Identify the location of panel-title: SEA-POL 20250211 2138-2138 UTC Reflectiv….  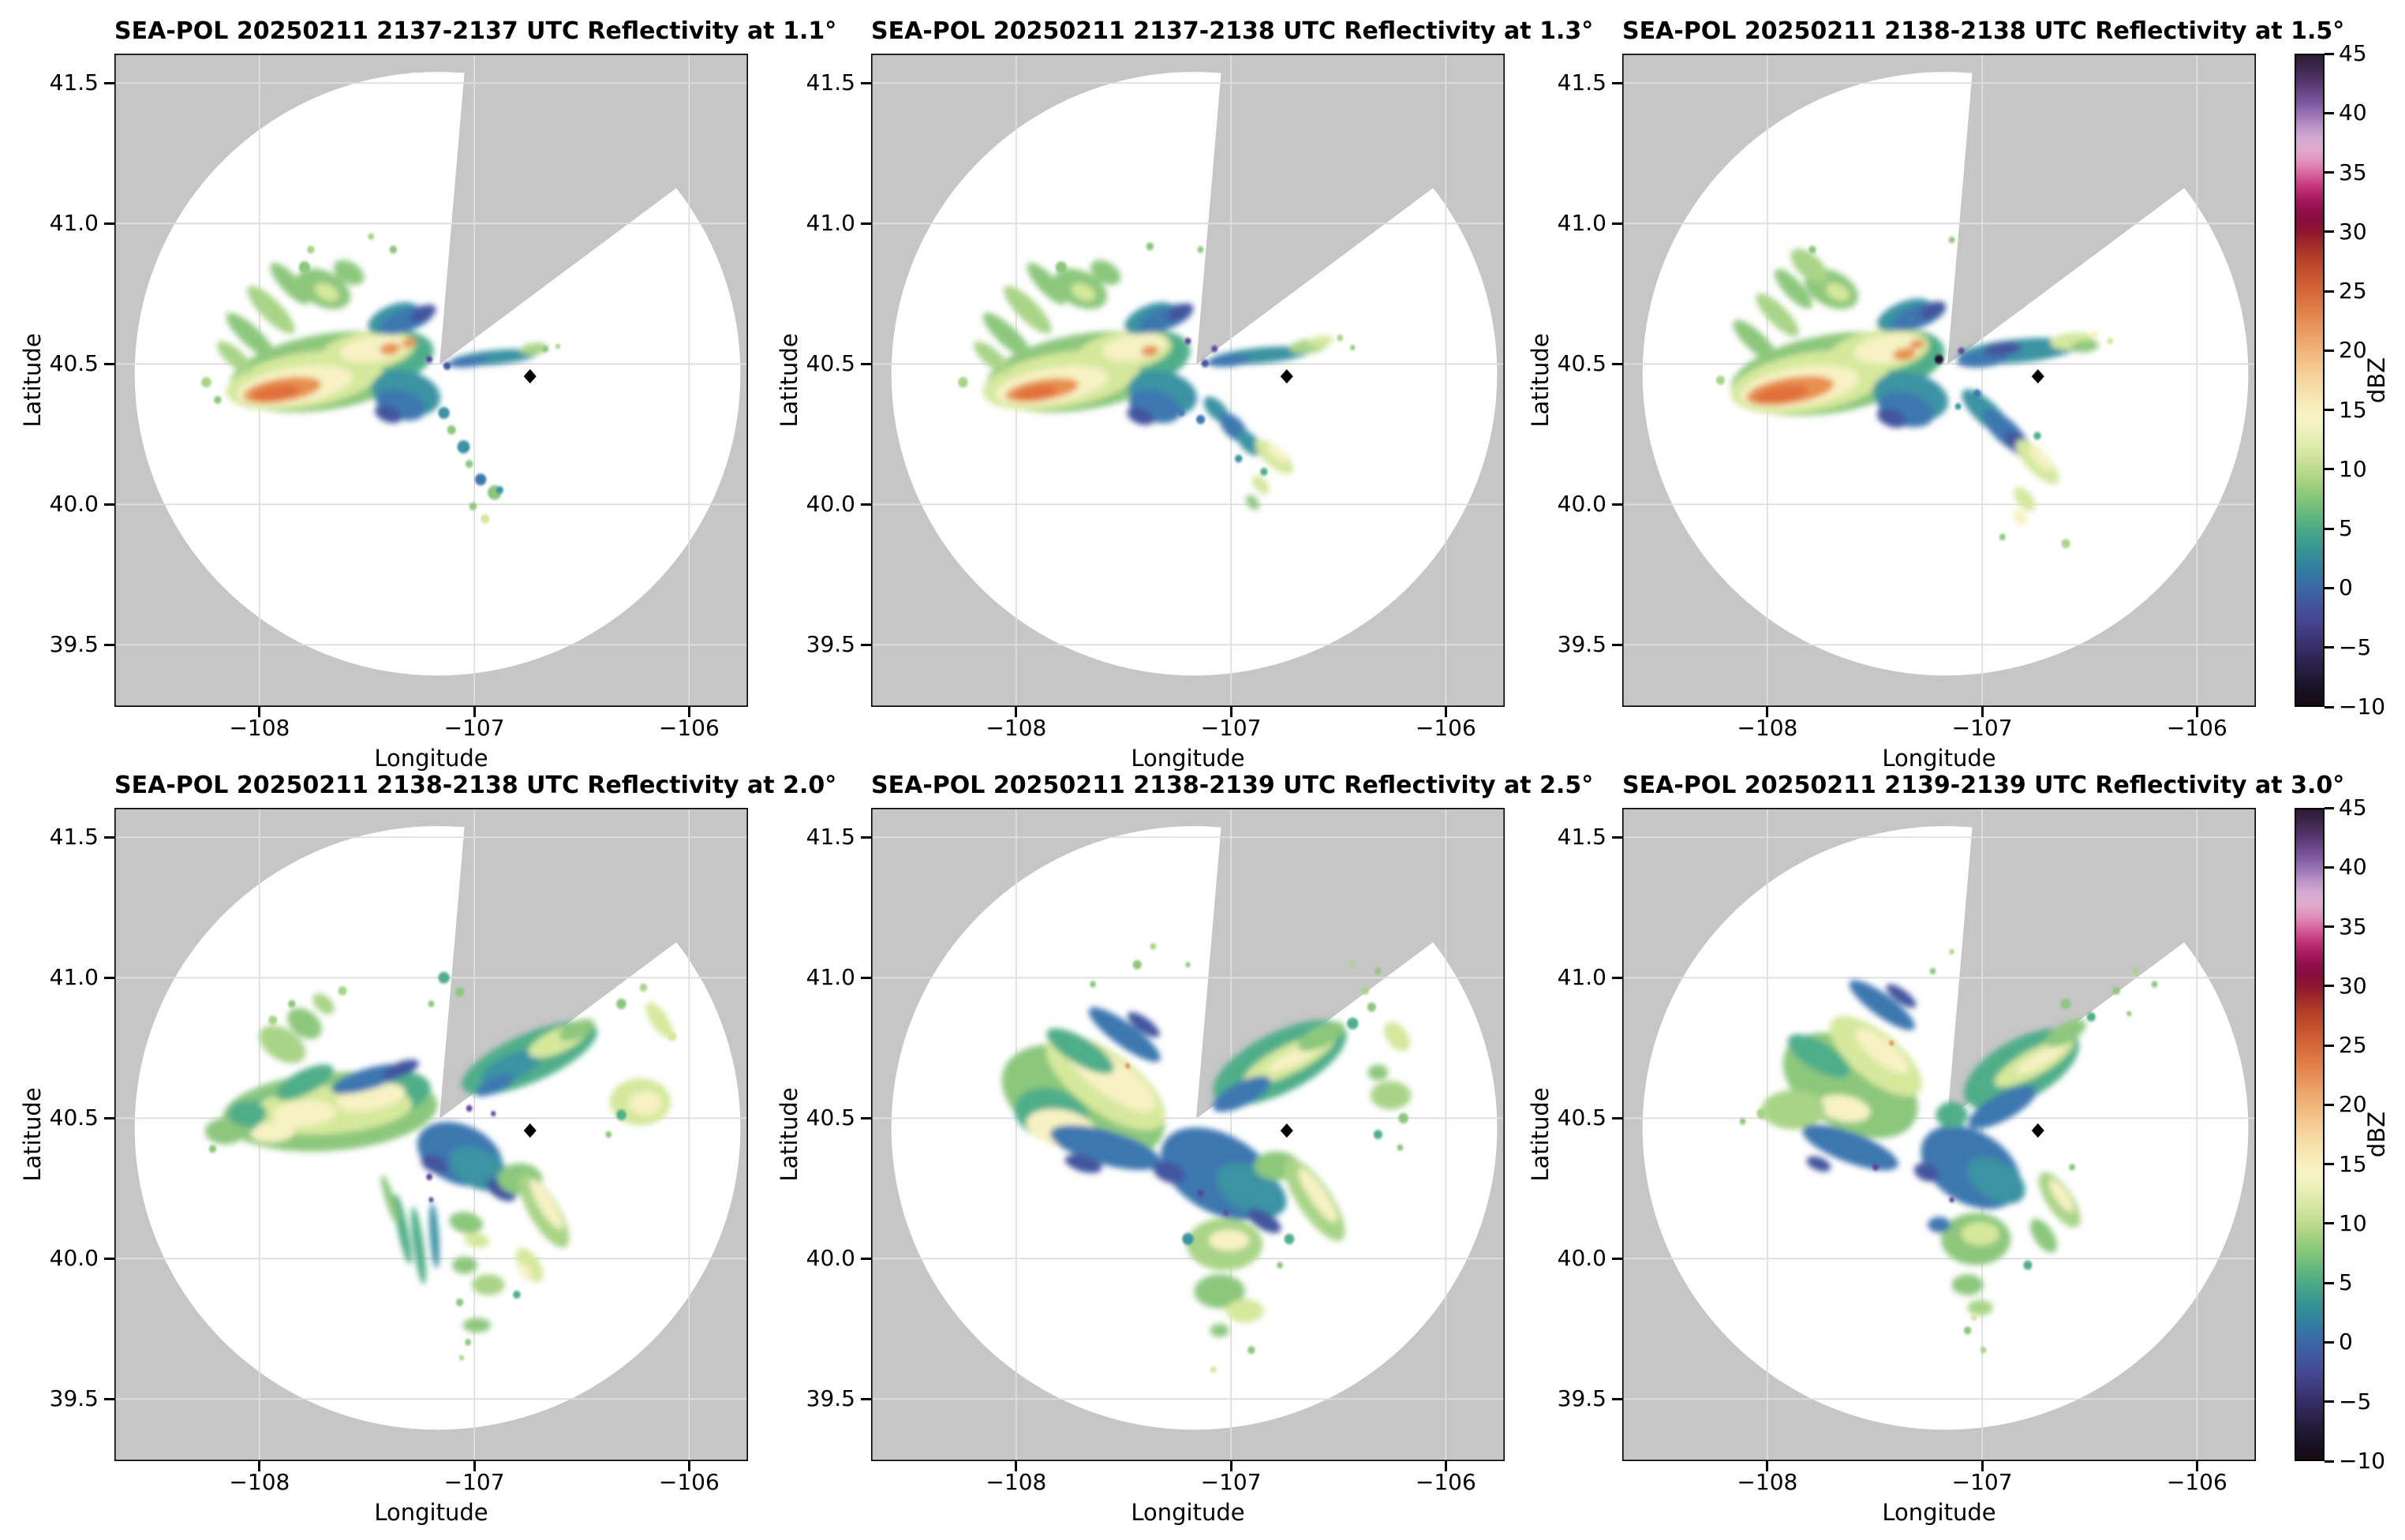
(1983, 31).